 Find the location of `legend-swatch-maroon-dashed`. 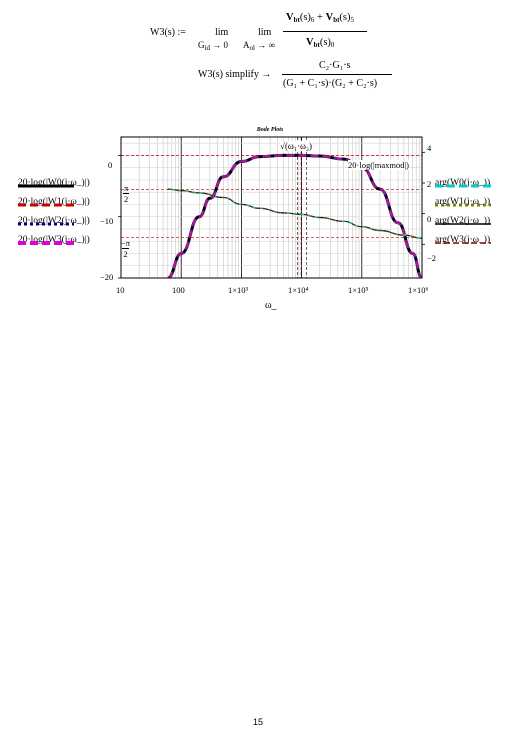

legend-swatch-maroon-dashed is located at coordinates (463, 243).